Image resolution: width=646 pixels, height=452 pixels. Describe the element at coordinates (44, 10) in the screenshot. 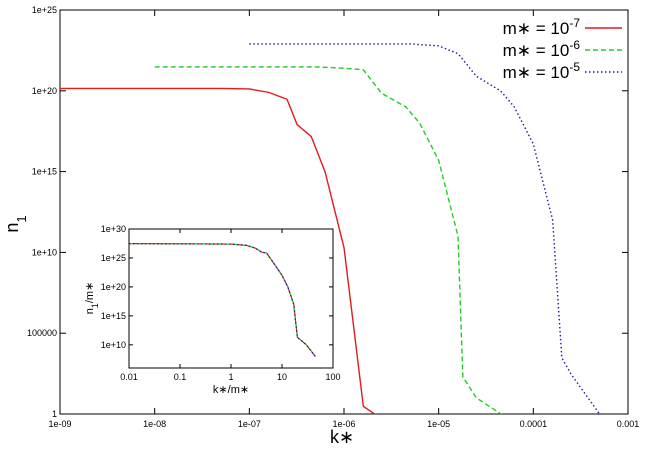

I see `main-y-tick-label: 1e+25` at that location.